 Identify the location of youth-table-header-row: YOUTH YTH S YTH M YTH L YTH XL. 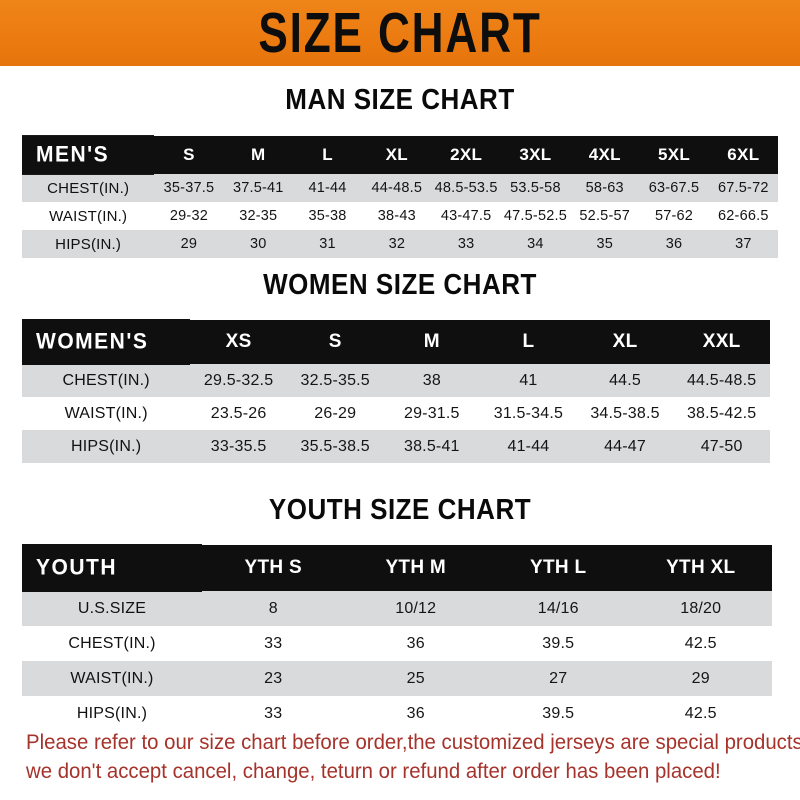
(397, 568).